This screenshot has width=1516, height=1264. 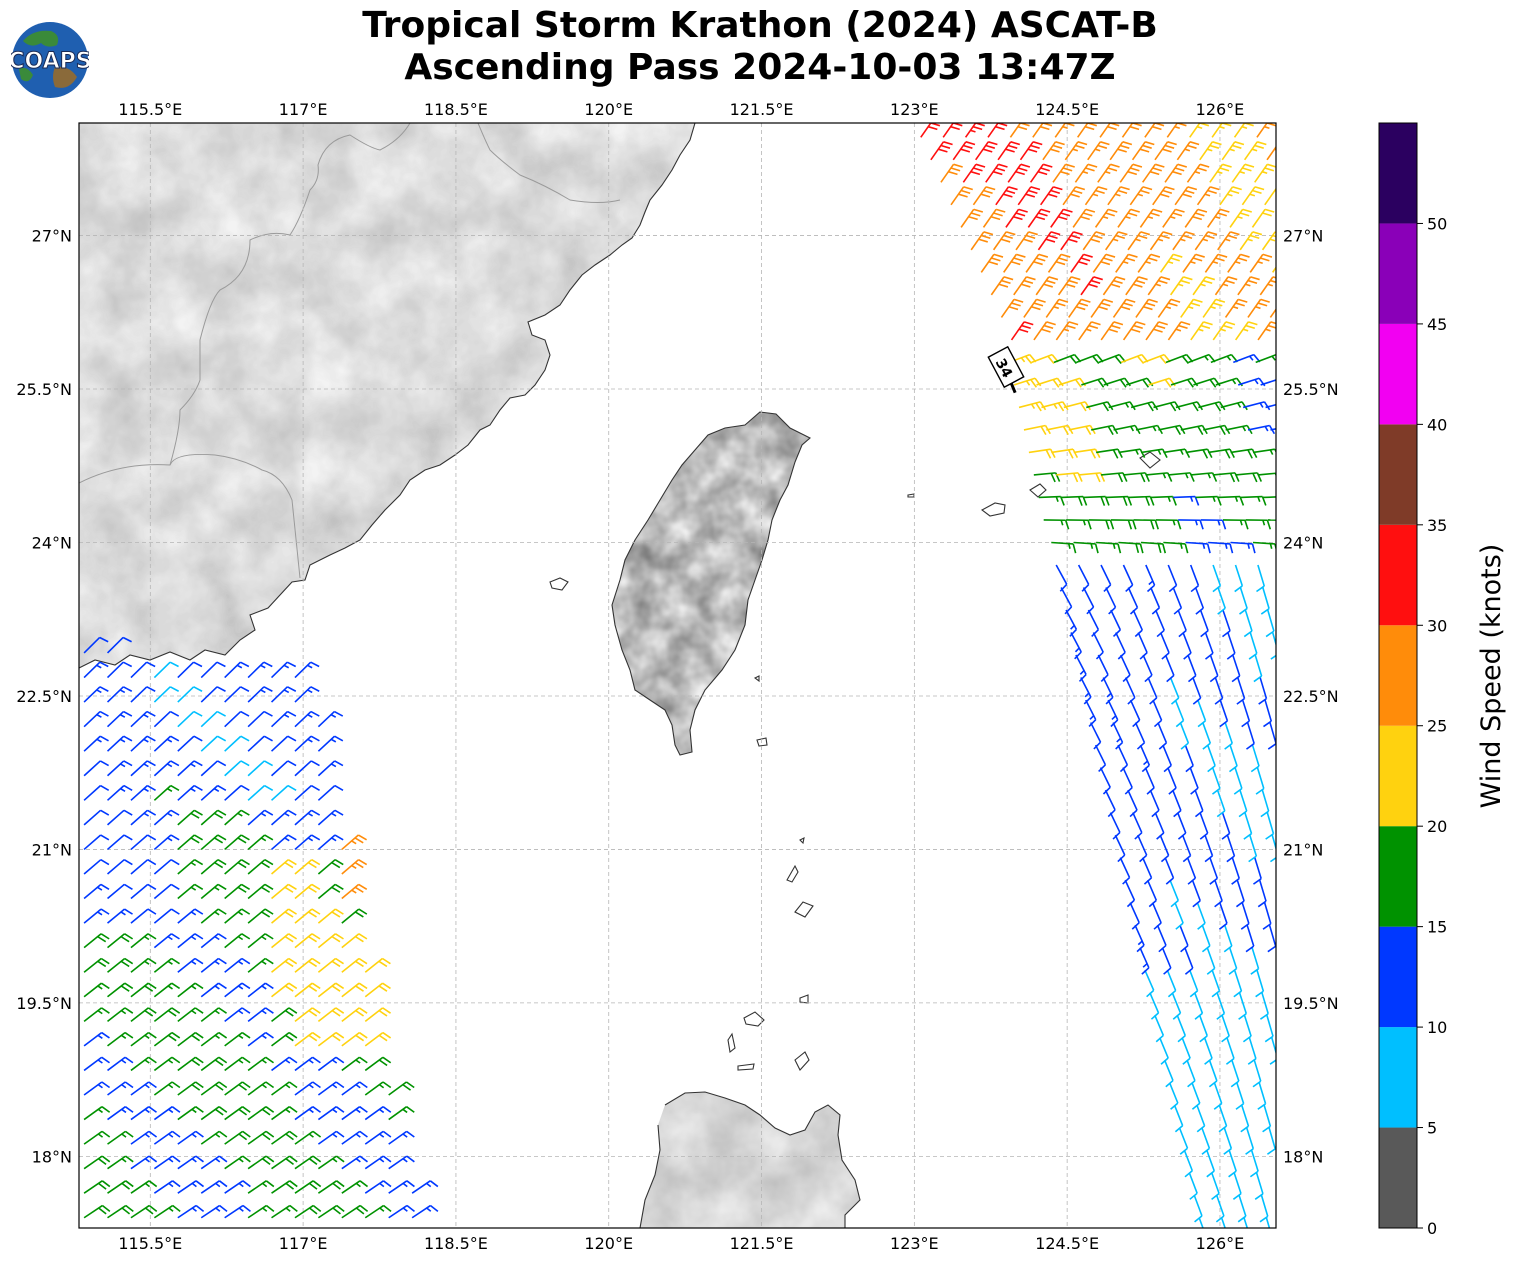 I want to click on lat-tick-label-right: 25.5°N, so click(x=1311, y=389).